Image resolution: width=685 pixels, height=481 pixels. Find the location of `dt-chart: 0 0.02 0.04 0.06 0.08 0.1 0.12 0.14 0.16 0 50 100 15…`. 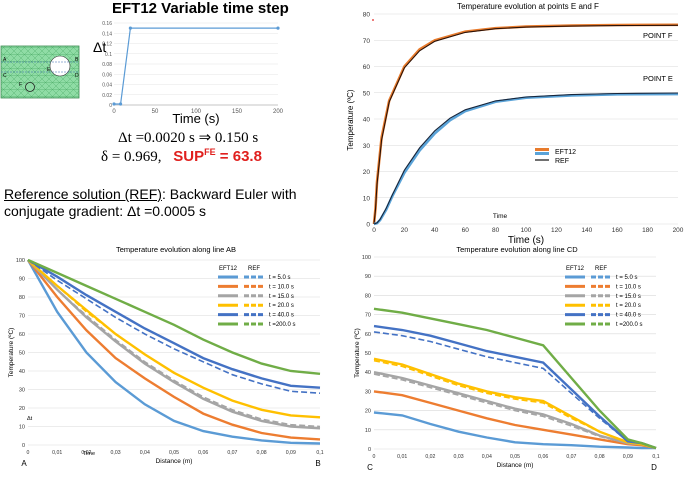

dt-chart: 0 0.02 0.04 0.06 0.08 0.1 0.12 0.14 0.16 0 50 100 15… is located at coordinates (188, 73).